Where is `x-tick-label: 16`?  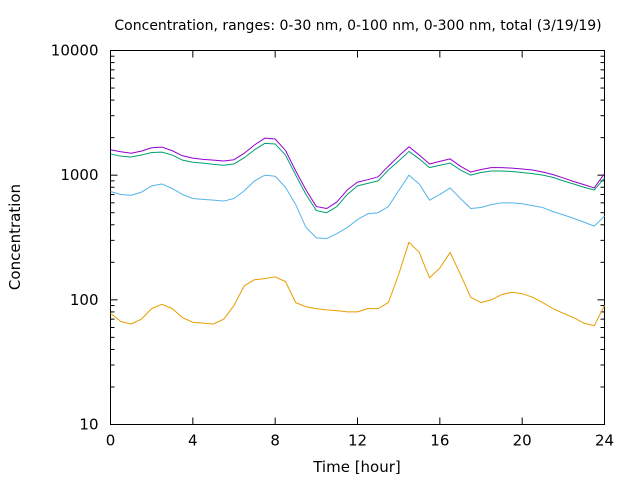
x-tick-label: 16 is located at coordinates (439, 441).